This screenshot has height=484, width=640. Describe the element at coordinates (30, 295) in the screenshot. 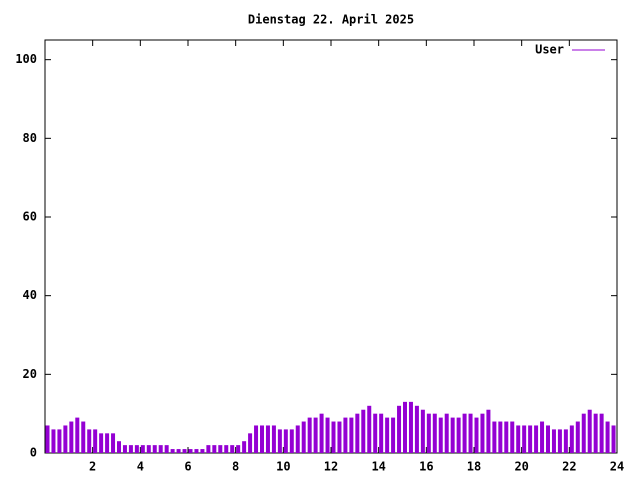

I see `y-tick-label: 40` at that location.